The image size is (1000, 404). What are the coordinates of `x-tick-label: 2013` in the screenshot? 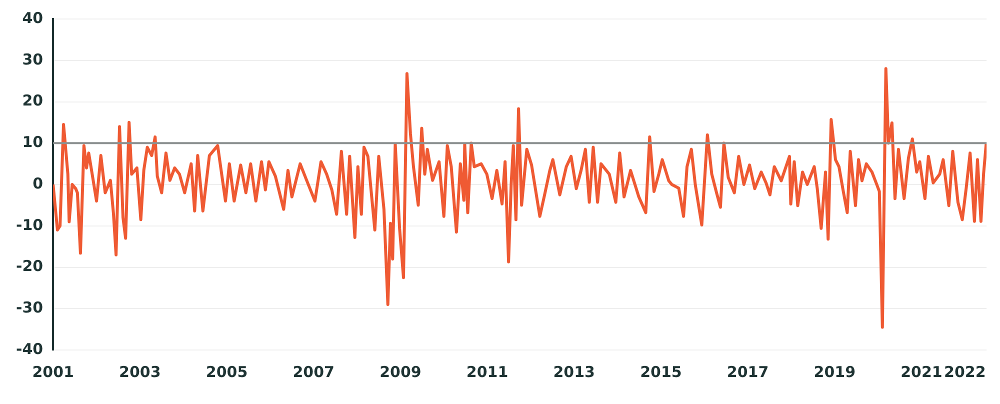 It's located at (574, 371).